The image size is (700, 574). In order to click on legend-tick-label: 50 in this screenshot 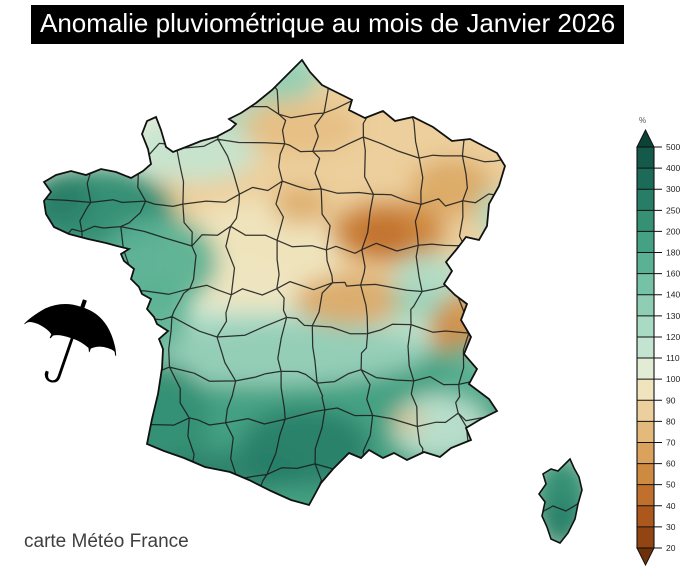, I will do `click(671, 485)`.